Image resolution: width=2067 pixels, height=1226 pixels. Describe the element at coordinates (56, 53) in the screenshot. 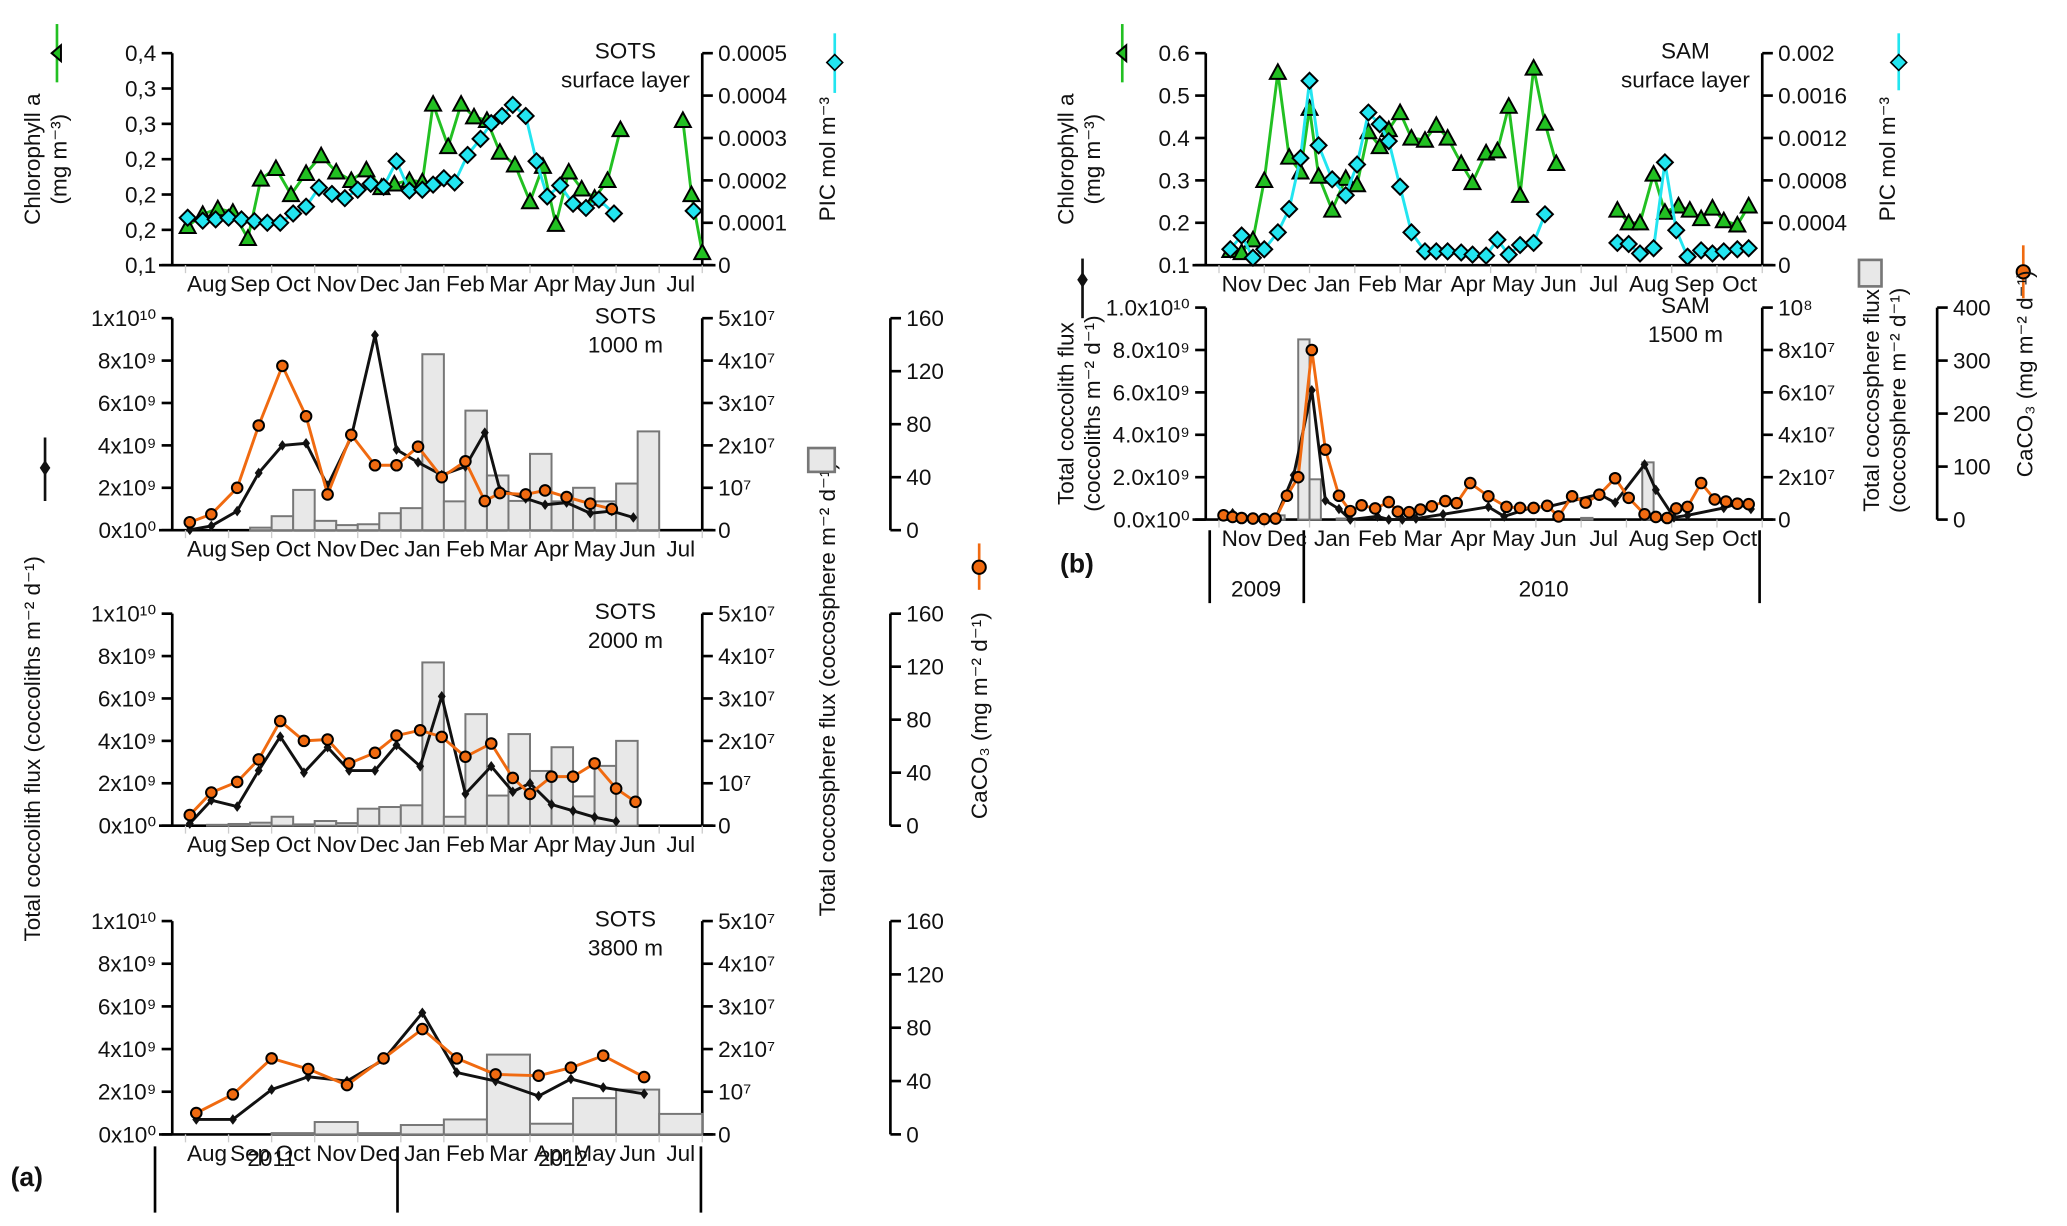

I see `legend-chl-a` at that location.